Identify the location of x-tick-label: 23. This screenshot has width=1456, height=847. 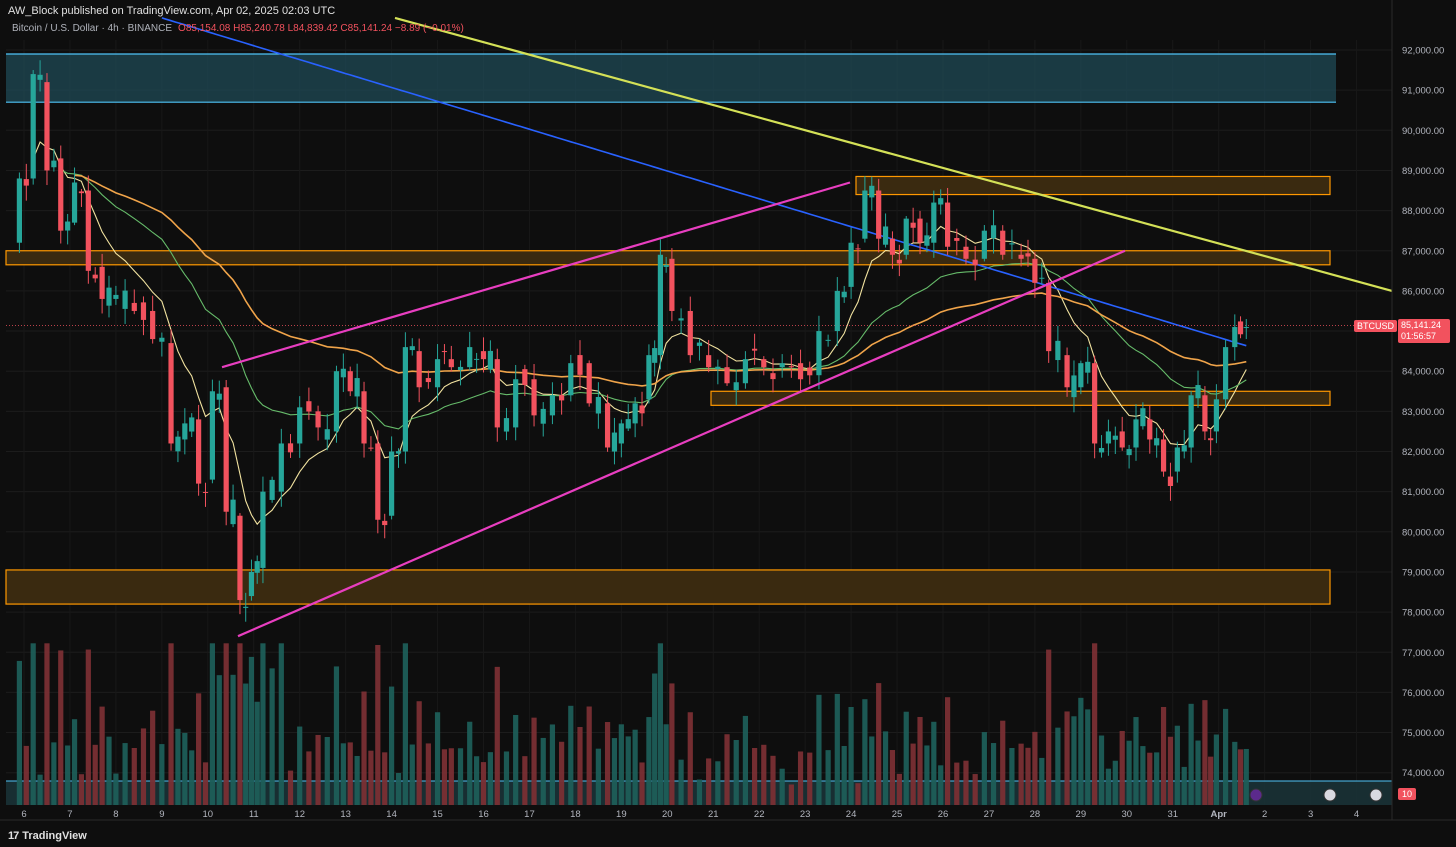
(805, 814).